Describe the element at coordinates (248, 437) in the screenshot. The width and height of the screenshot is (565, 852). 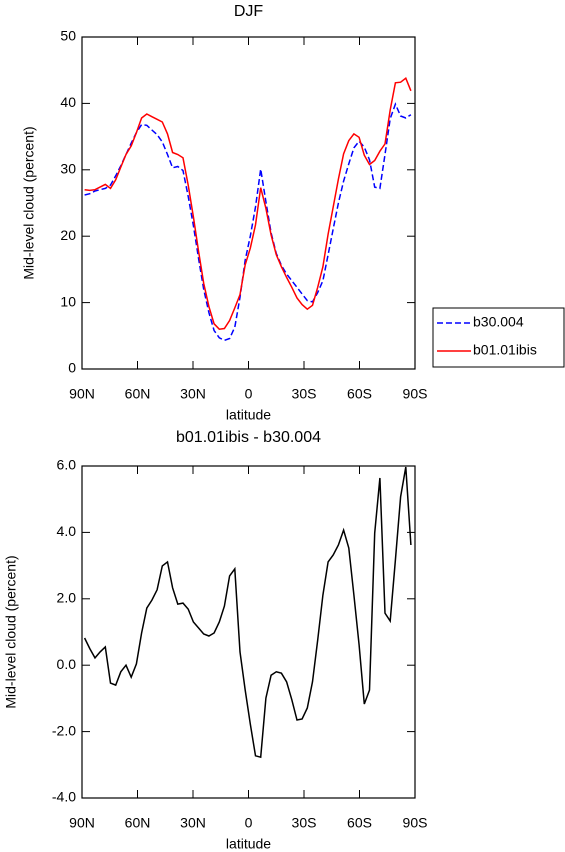
I see `chart-title: b01.01ibis - b30.004` at that location.